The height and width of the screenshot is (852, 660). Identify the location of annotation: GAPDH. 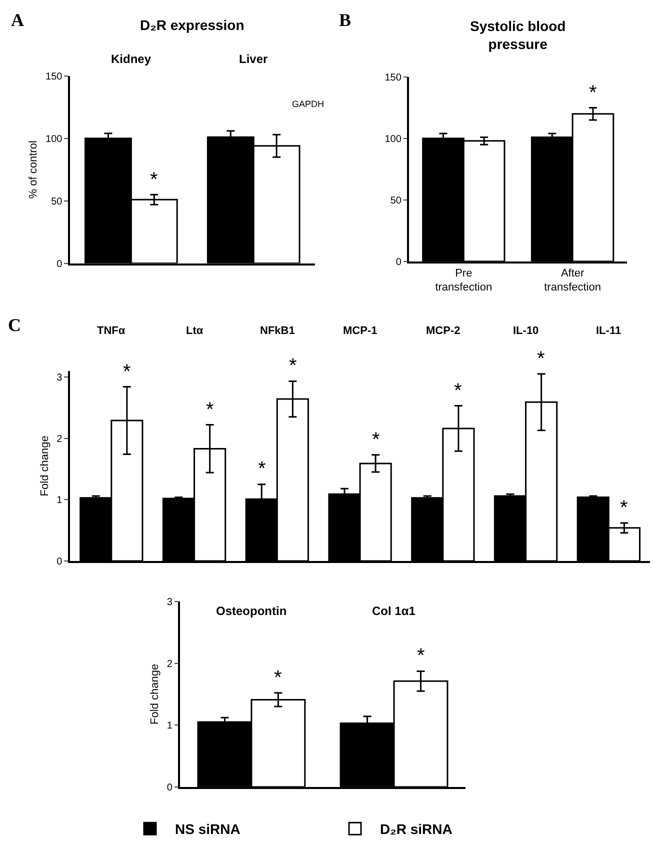
(308, 104).